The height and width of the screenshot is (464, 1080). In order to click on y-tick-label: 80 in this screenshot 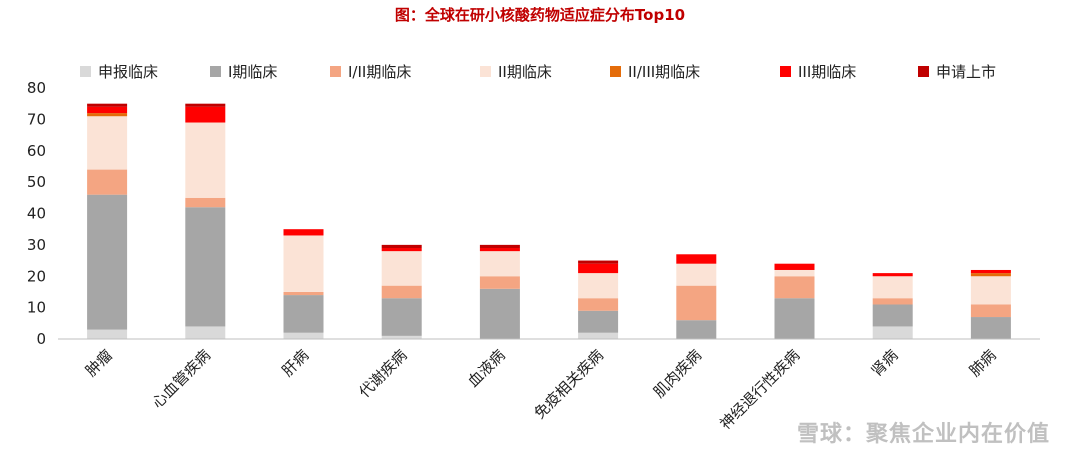, I will do `click(36, 88)`.